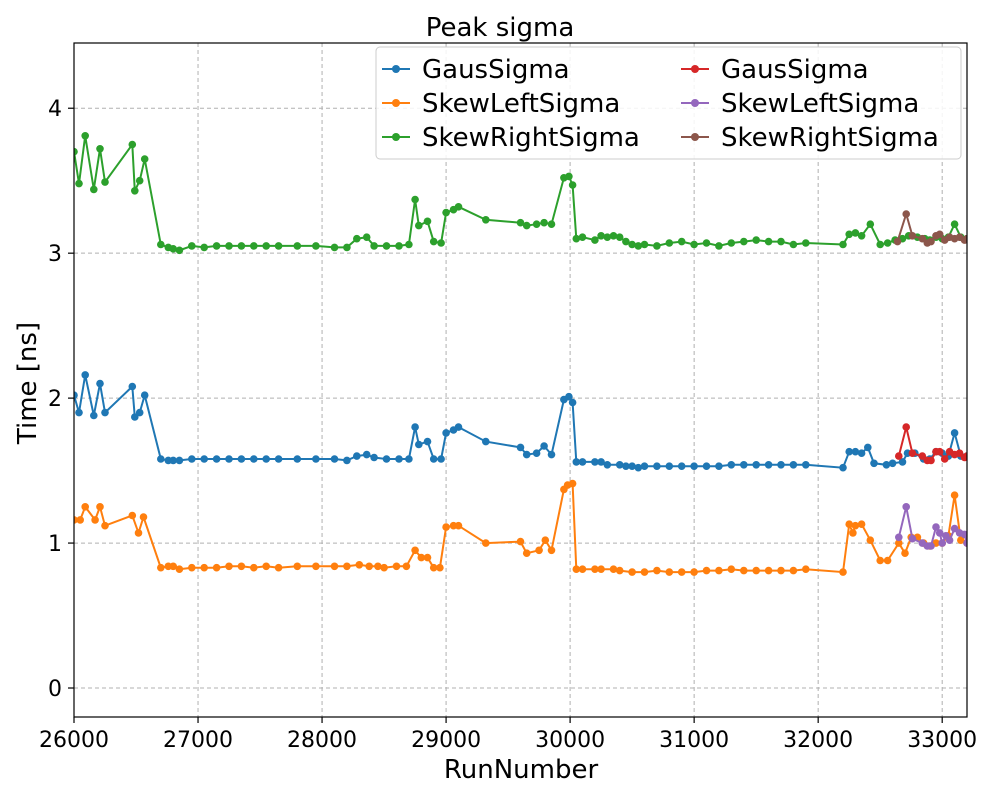 Image resolution: width=1000 pixels, height=800 pixels. I want to click on y-tick-label: 3, so click(55, 254).